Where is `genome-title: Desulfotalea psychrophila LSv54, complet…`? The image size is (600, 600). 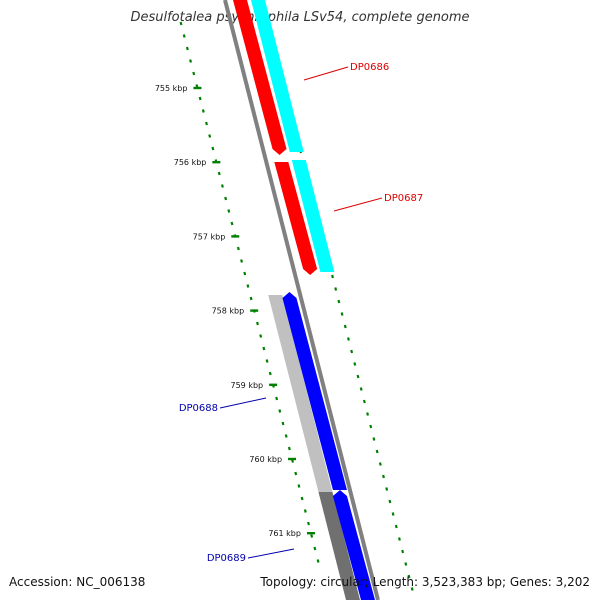
genome-title: Desulfotalea psychrophila LSv54, complet… is located at coordinates (300, 17).